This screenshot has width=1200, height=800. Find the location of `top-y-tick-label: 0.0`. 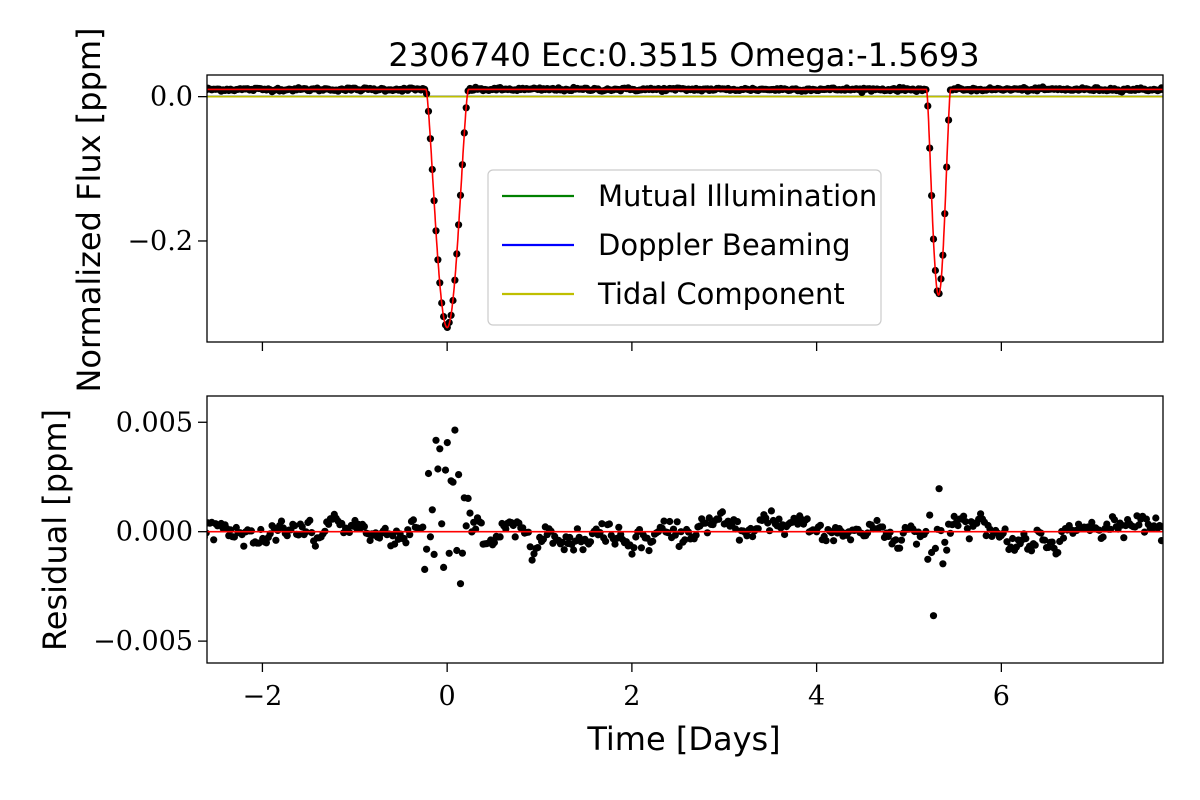

top-y-tick-label: 0.0 is located at coordinates (171, 97).